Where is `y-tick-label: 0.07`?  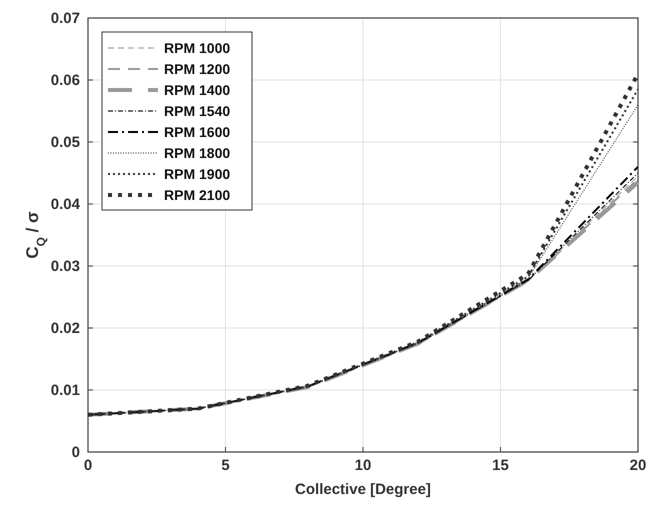
y-tick-label: 0.07 is located at coordinates (65, 18).